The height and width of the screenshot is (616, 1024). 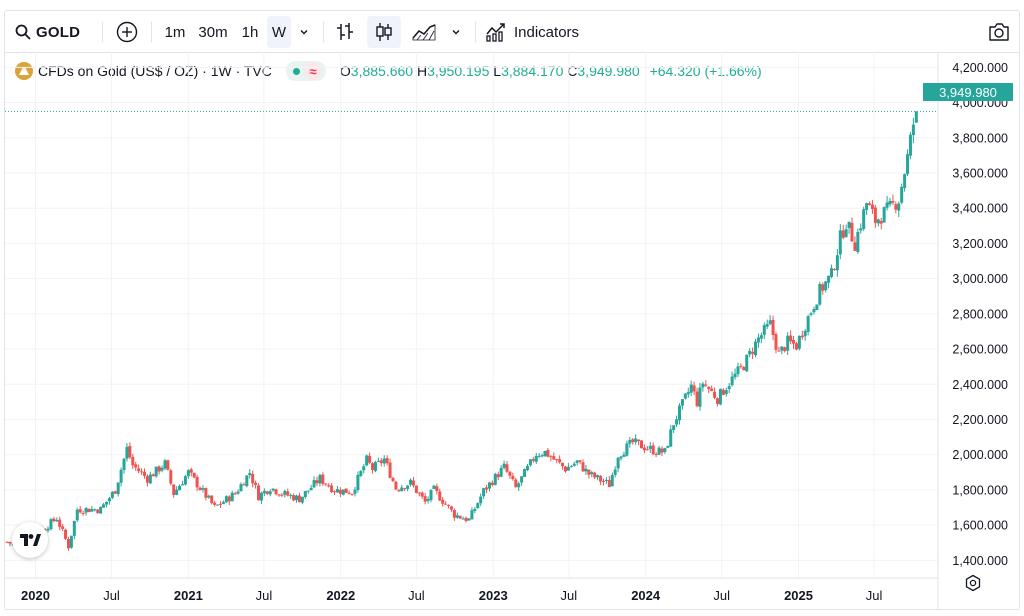 I want to click on interval-w: W, so click(x=279, y=32).